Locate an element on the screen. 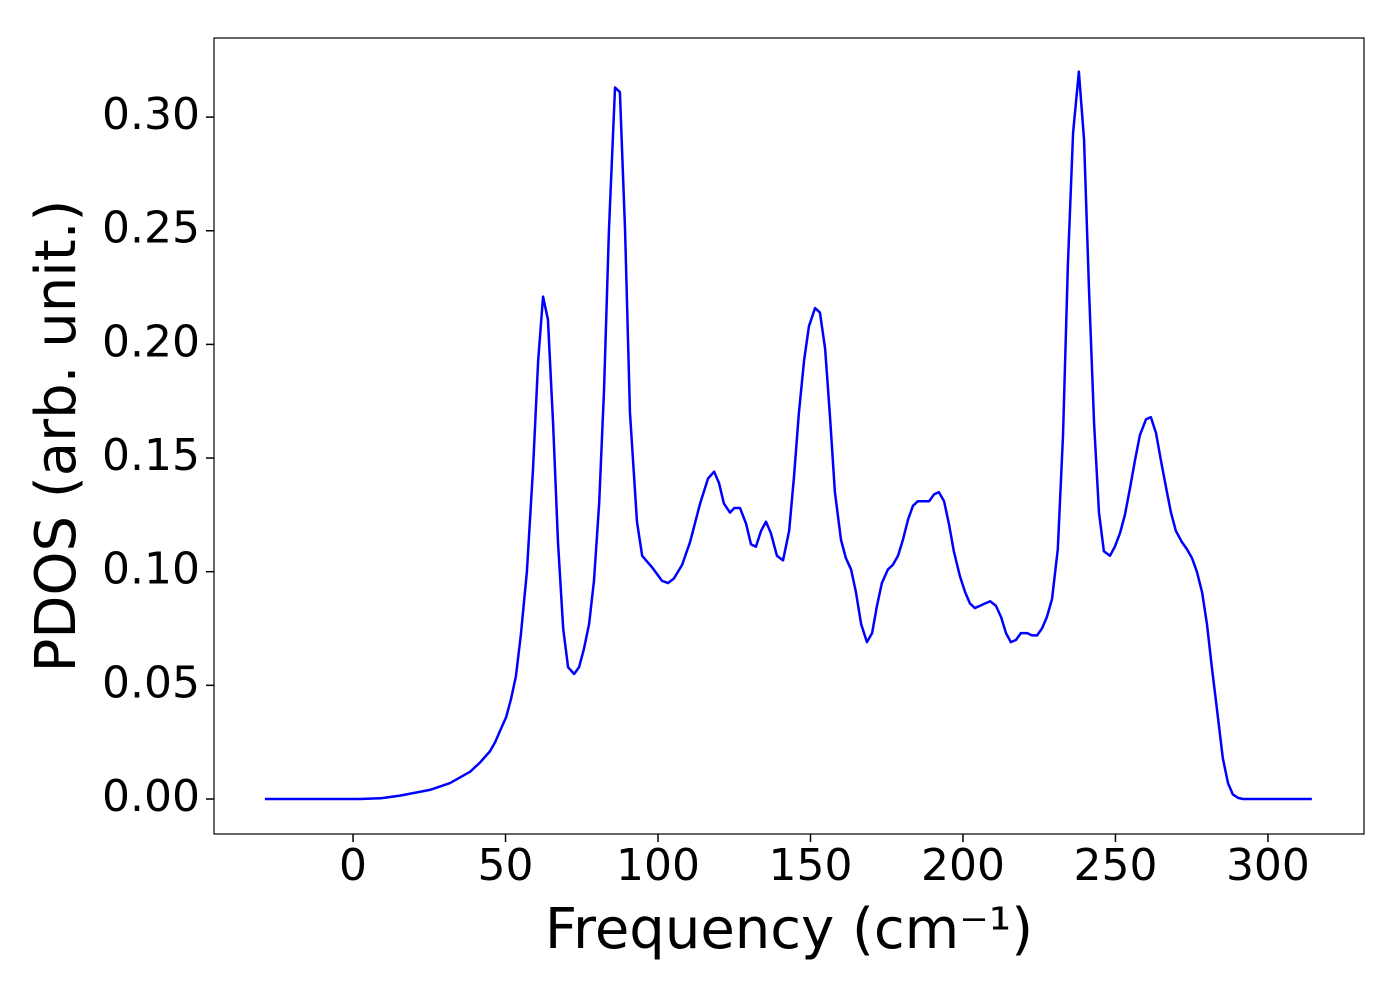 The width and height of the screenshot is (1400, 1000). x-tick-label: 250 is located at coordinates (1115, 865).